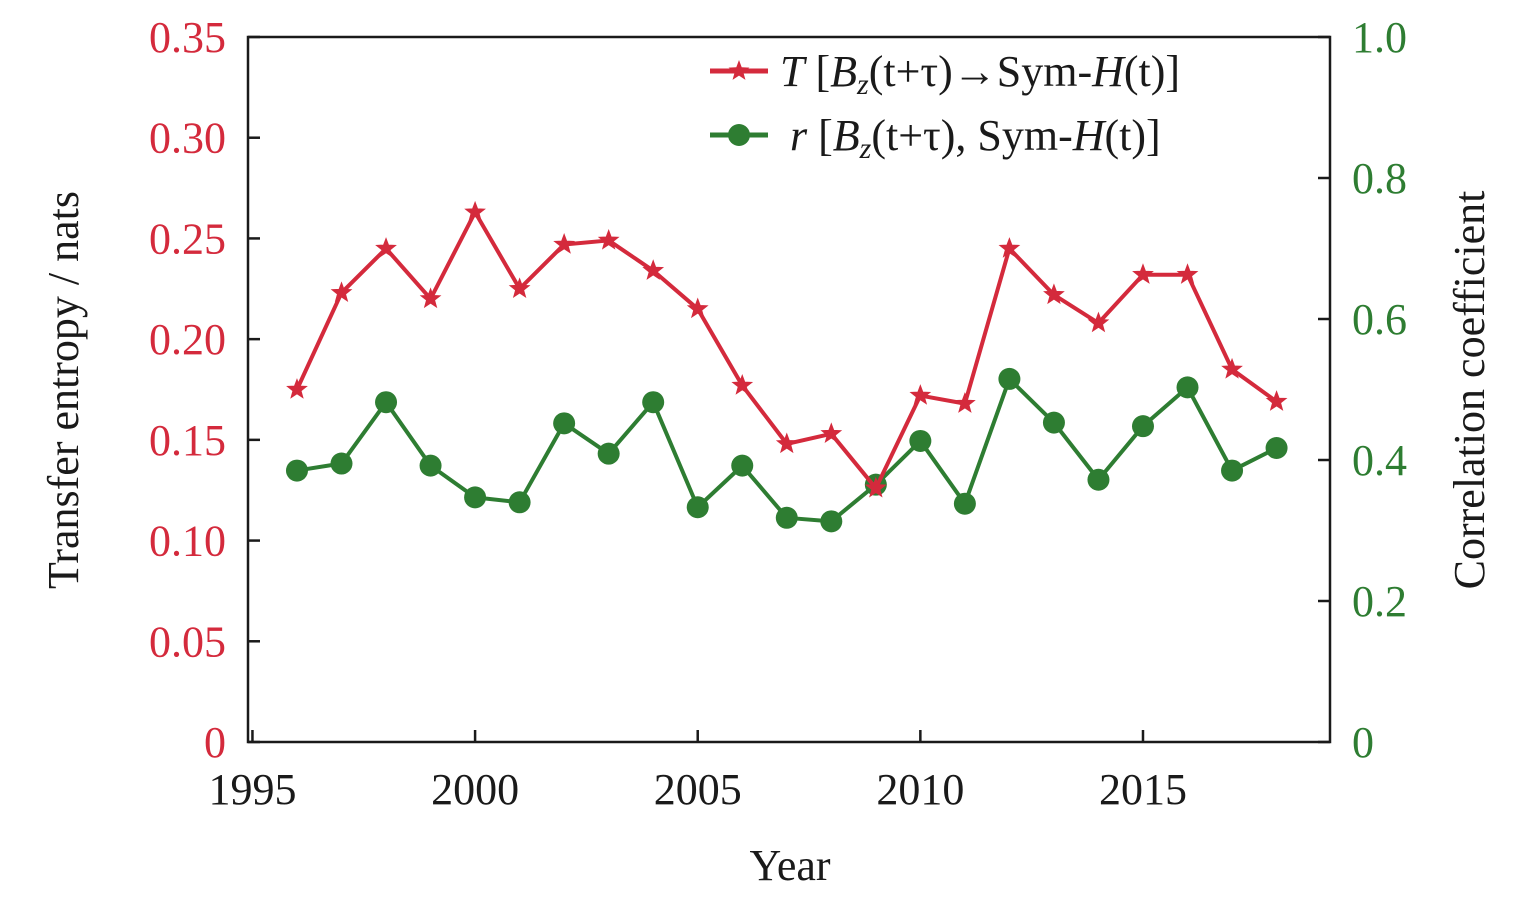 The height and width of the screenshot is (906, 1535). What do you see at coordinates (1469, 390) in the screenshot?
I see `right-y-axis-title: Correlation coefficient` at bounding box center [1469, 390].